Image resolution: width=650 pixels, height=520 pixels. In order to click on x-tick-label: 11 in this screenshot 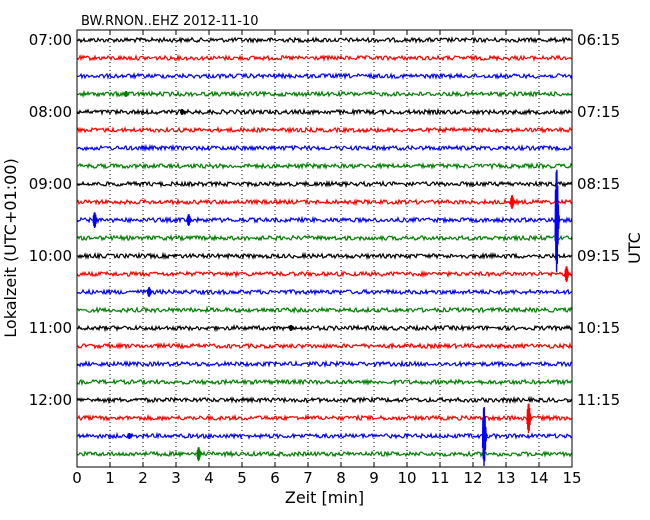, I will do `click(439, 478)`.